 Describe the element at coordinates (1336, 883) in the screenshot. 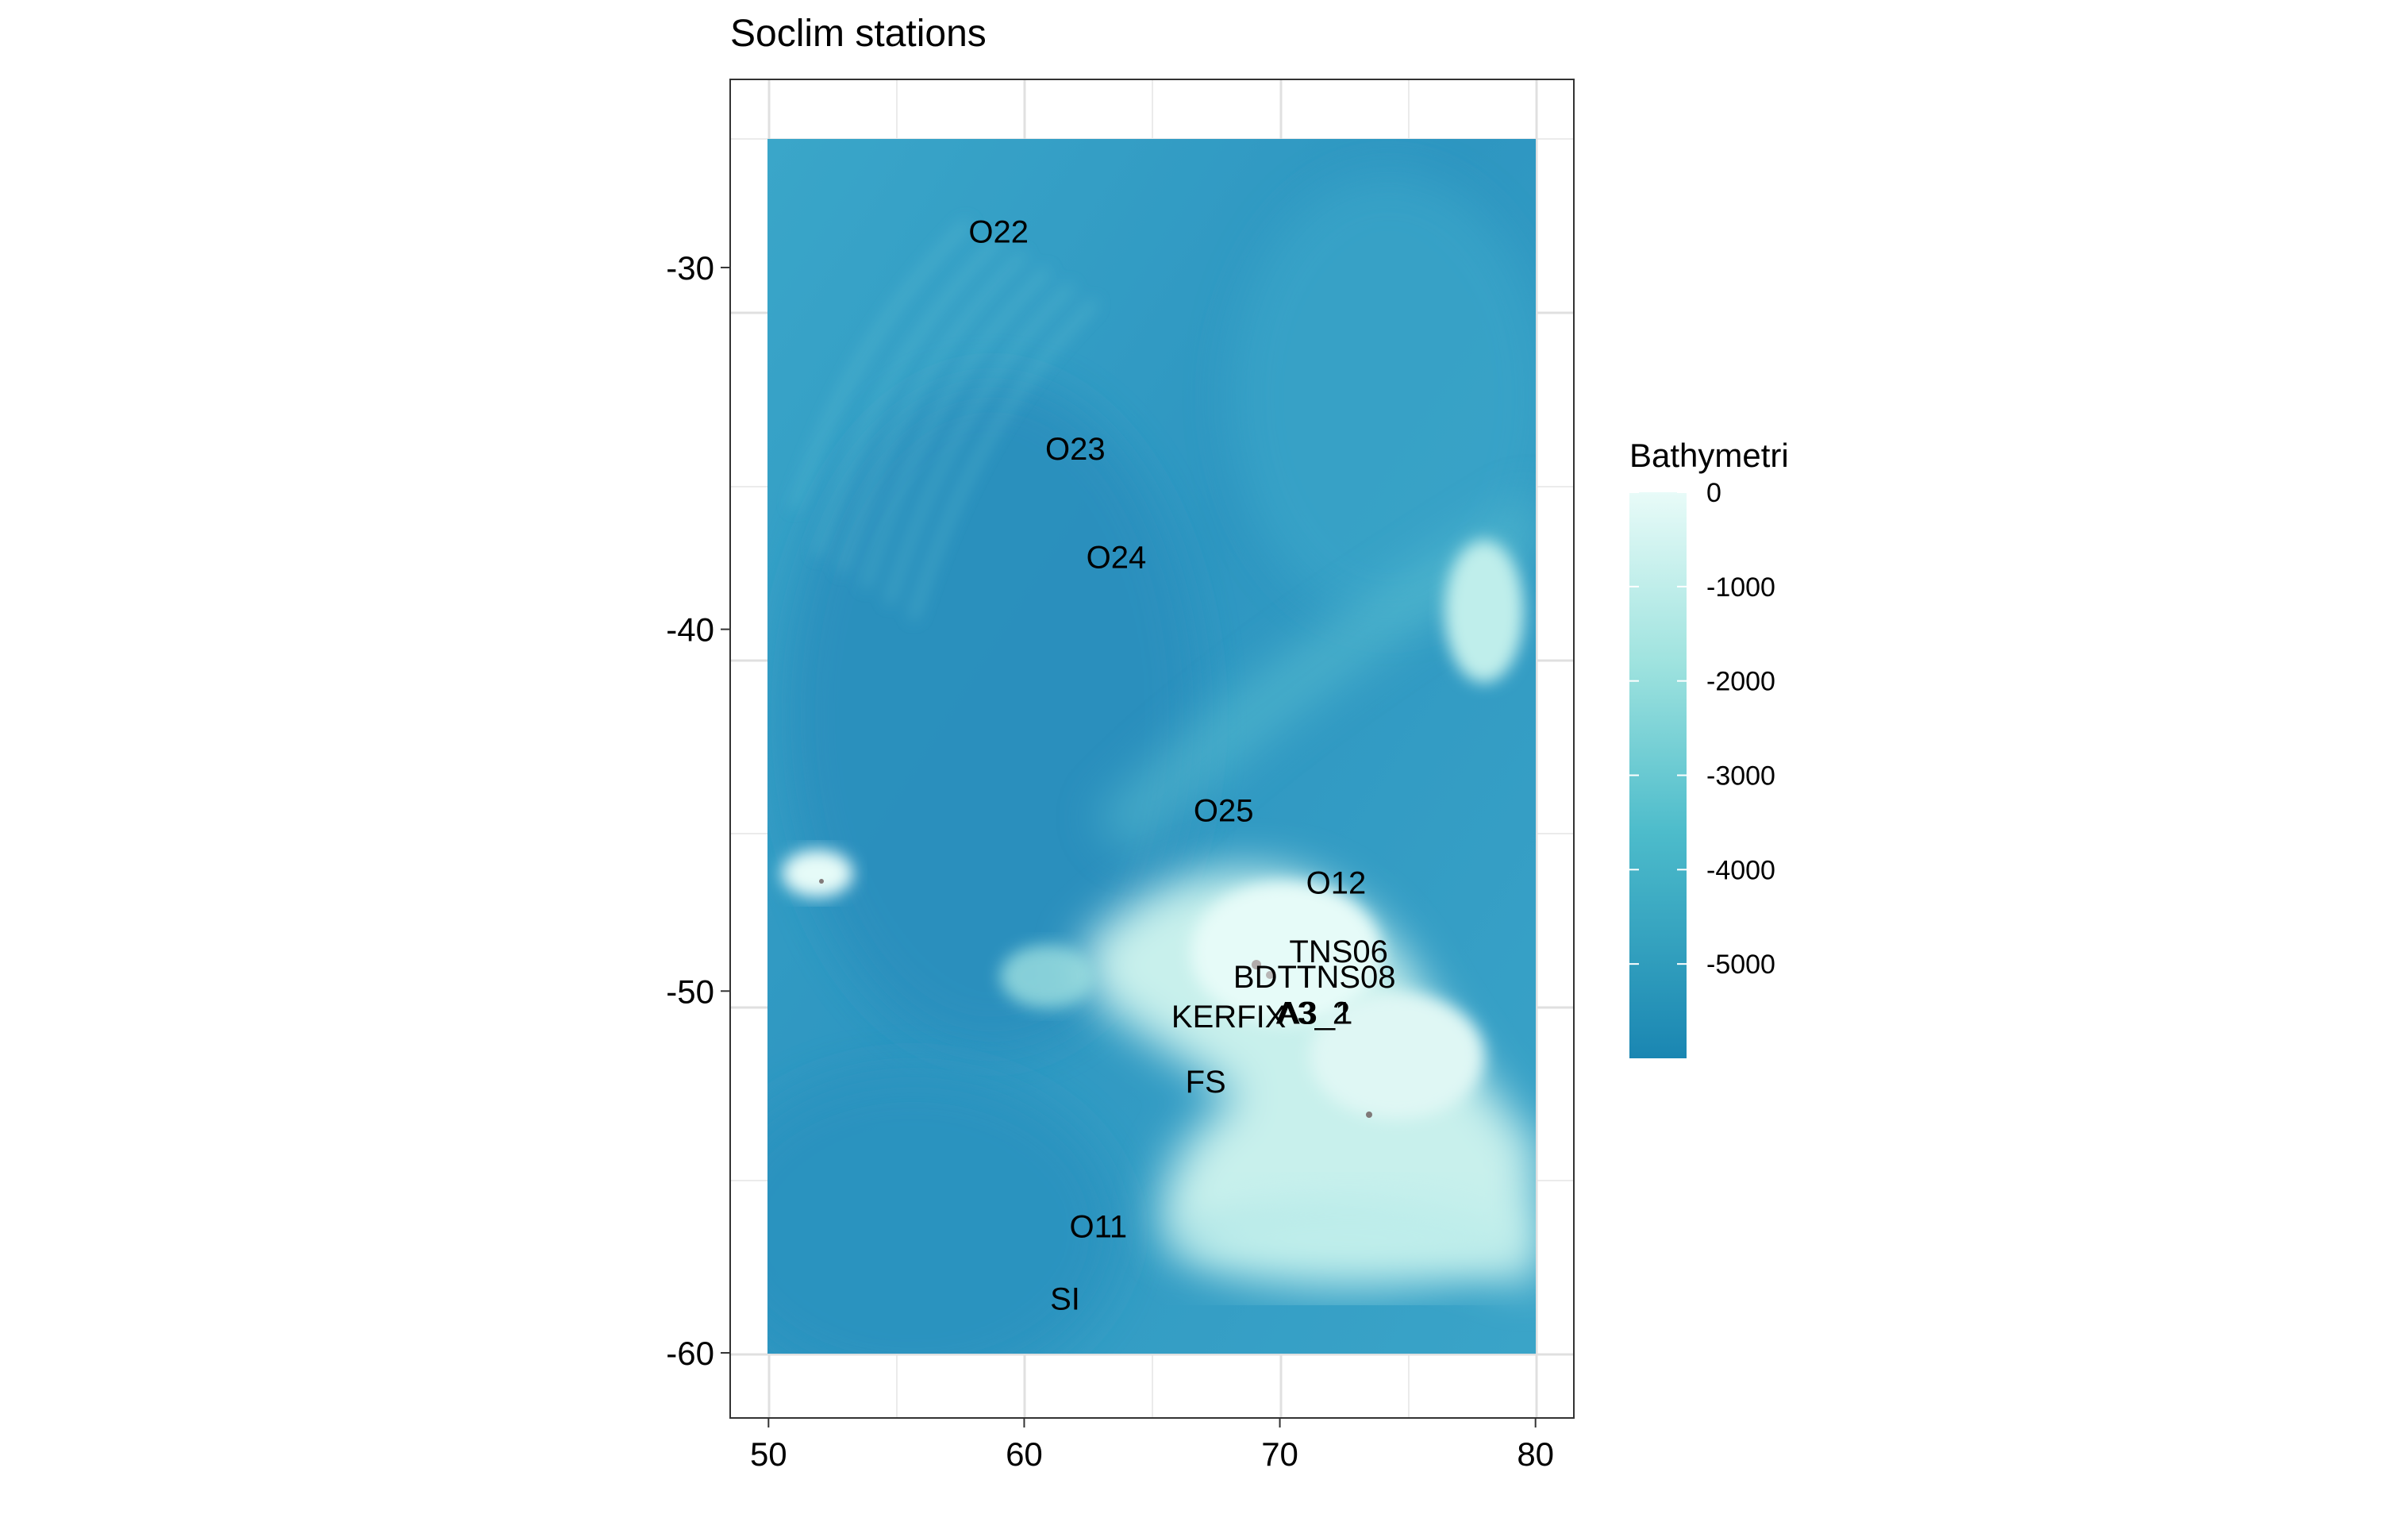

I see `station-label: O12` at that location.